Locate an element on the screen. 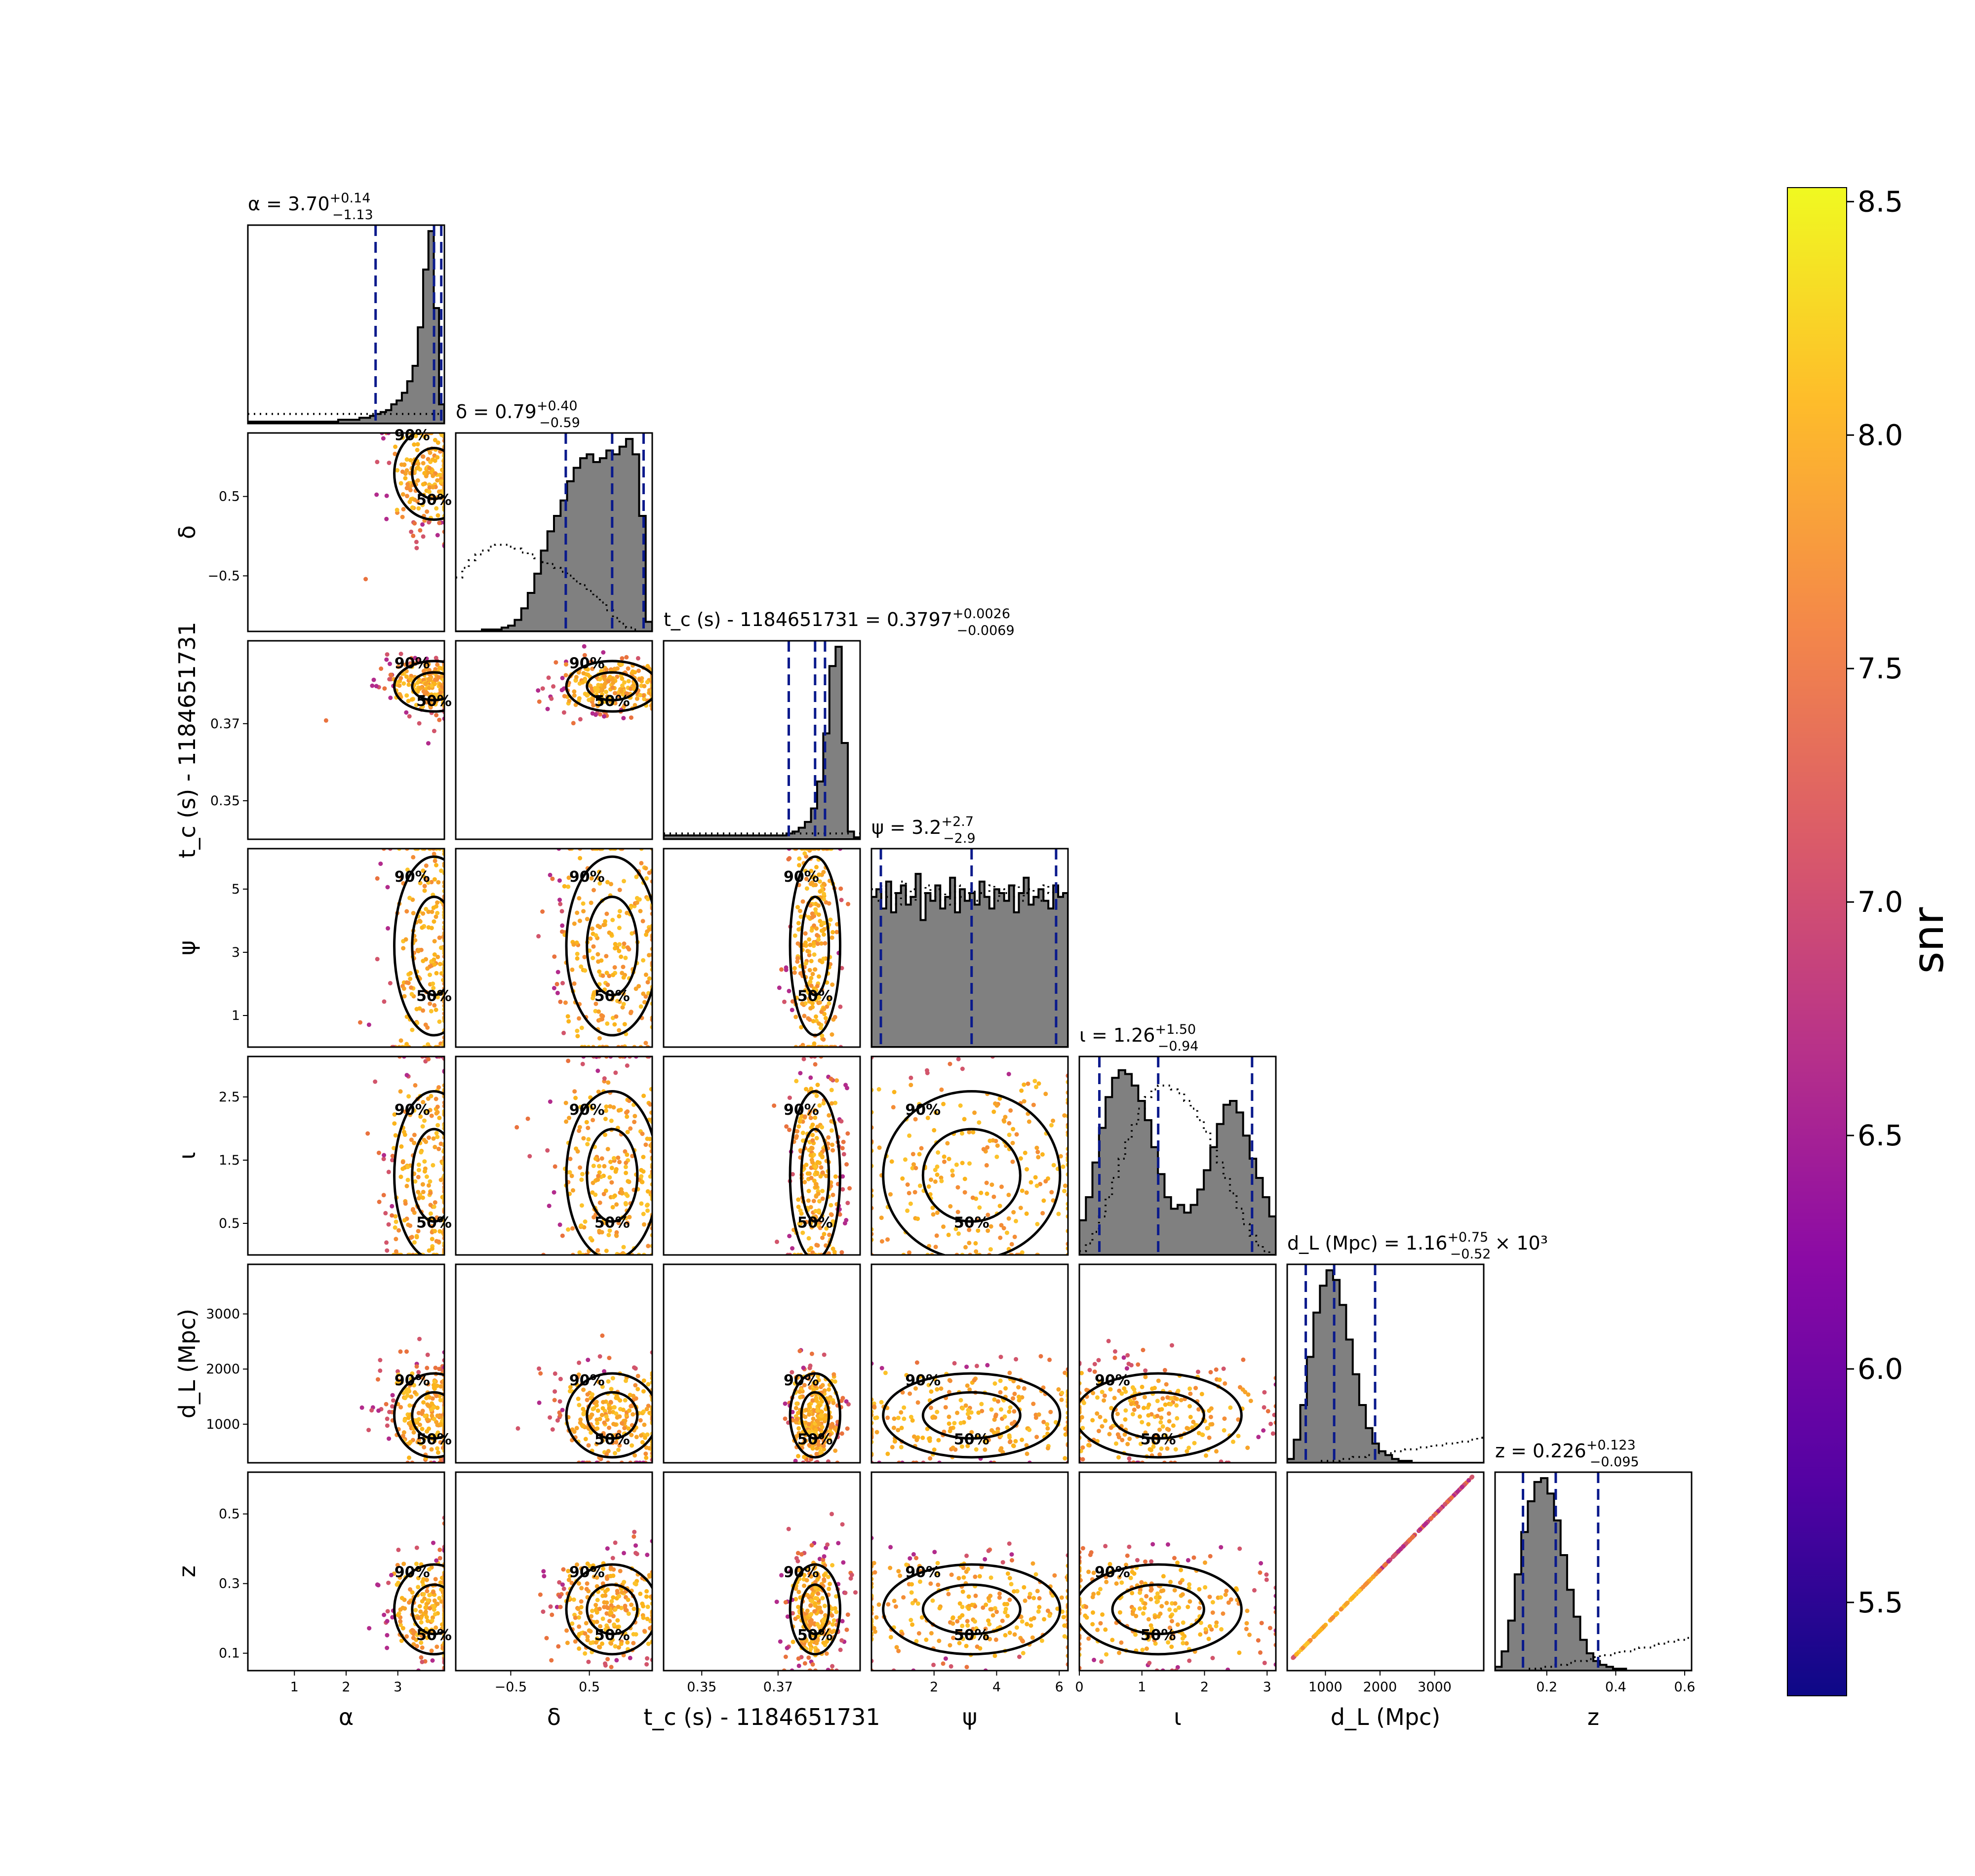 This screenshot has width=1975, height=1876. panel-title-delta: δ = 0.79+0.40 −0.59 is located at coordinates (518, 414).